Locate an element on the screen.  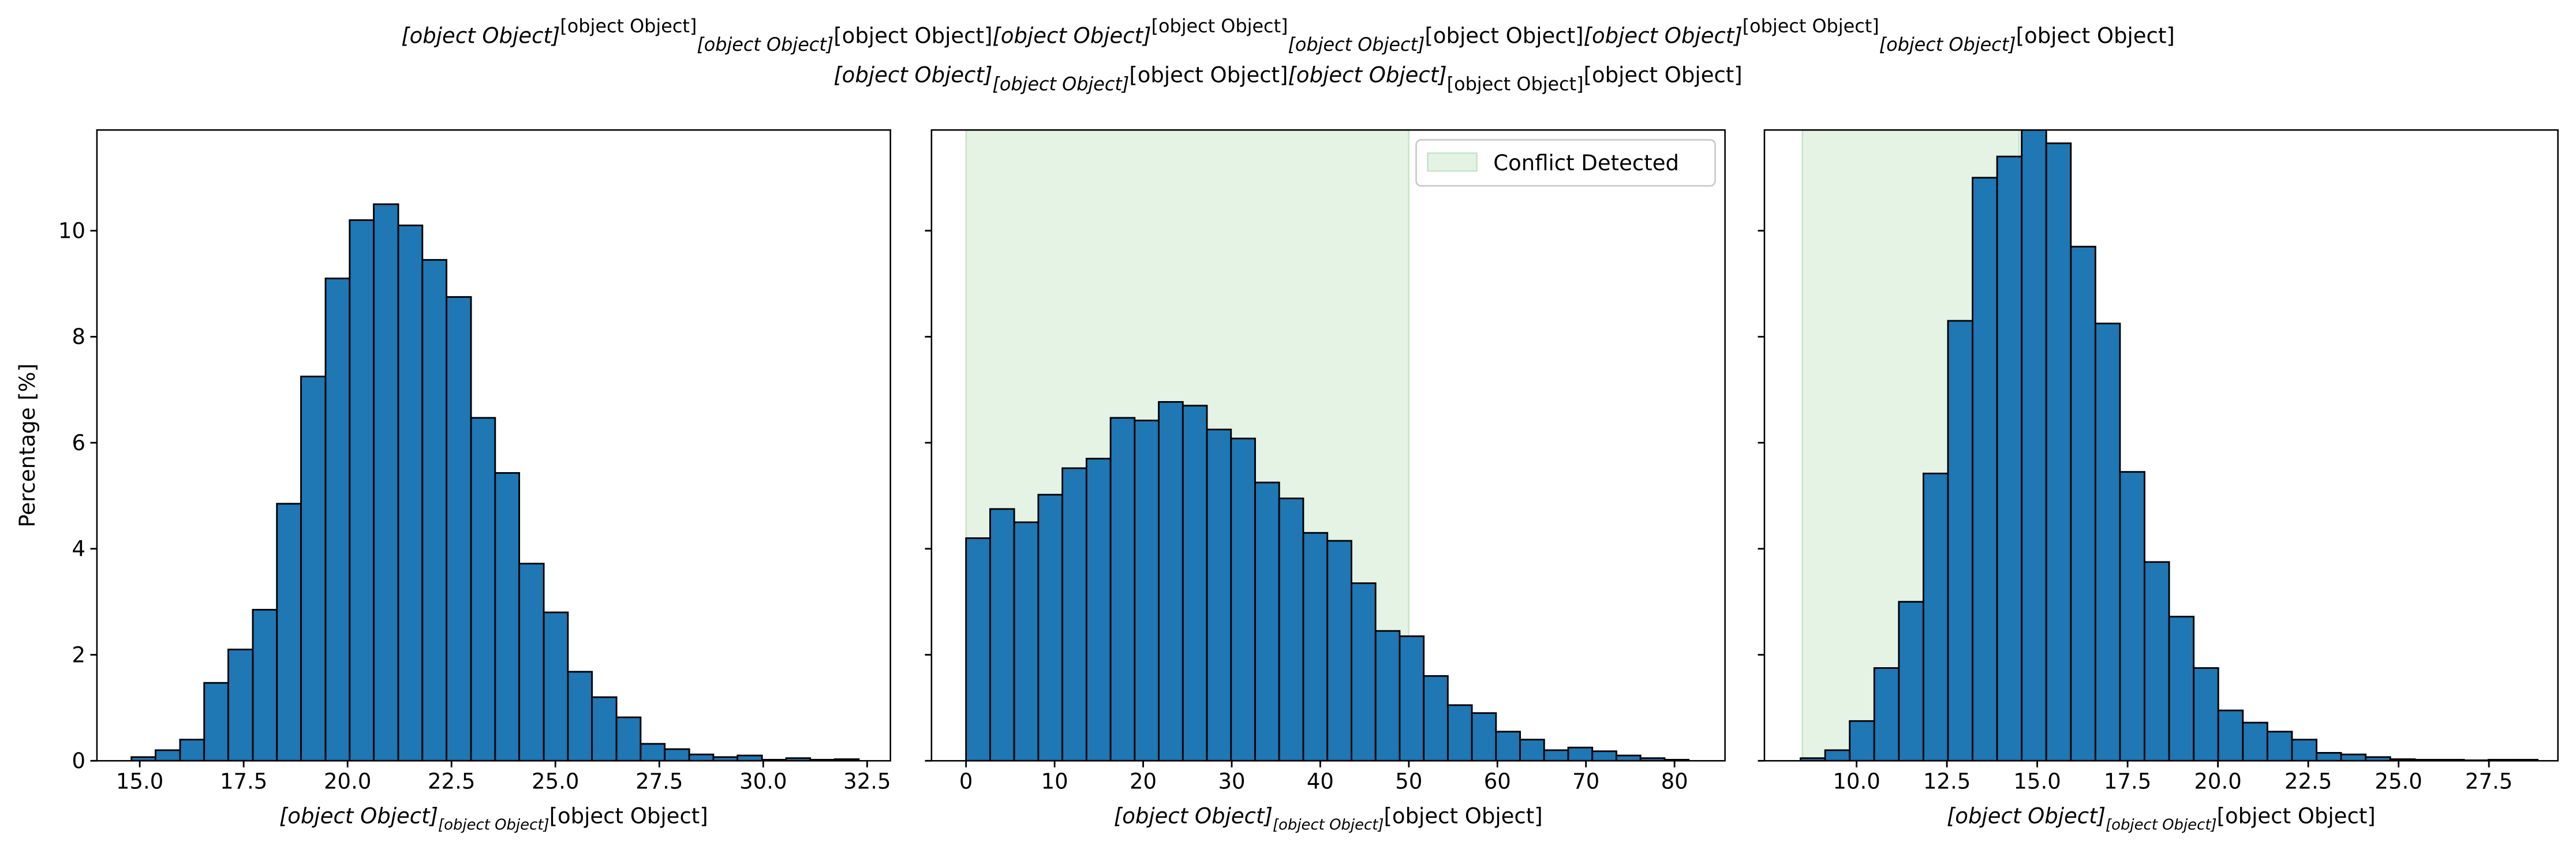
legend-label: Conflict Detected is located at coordinates (1586, 163).